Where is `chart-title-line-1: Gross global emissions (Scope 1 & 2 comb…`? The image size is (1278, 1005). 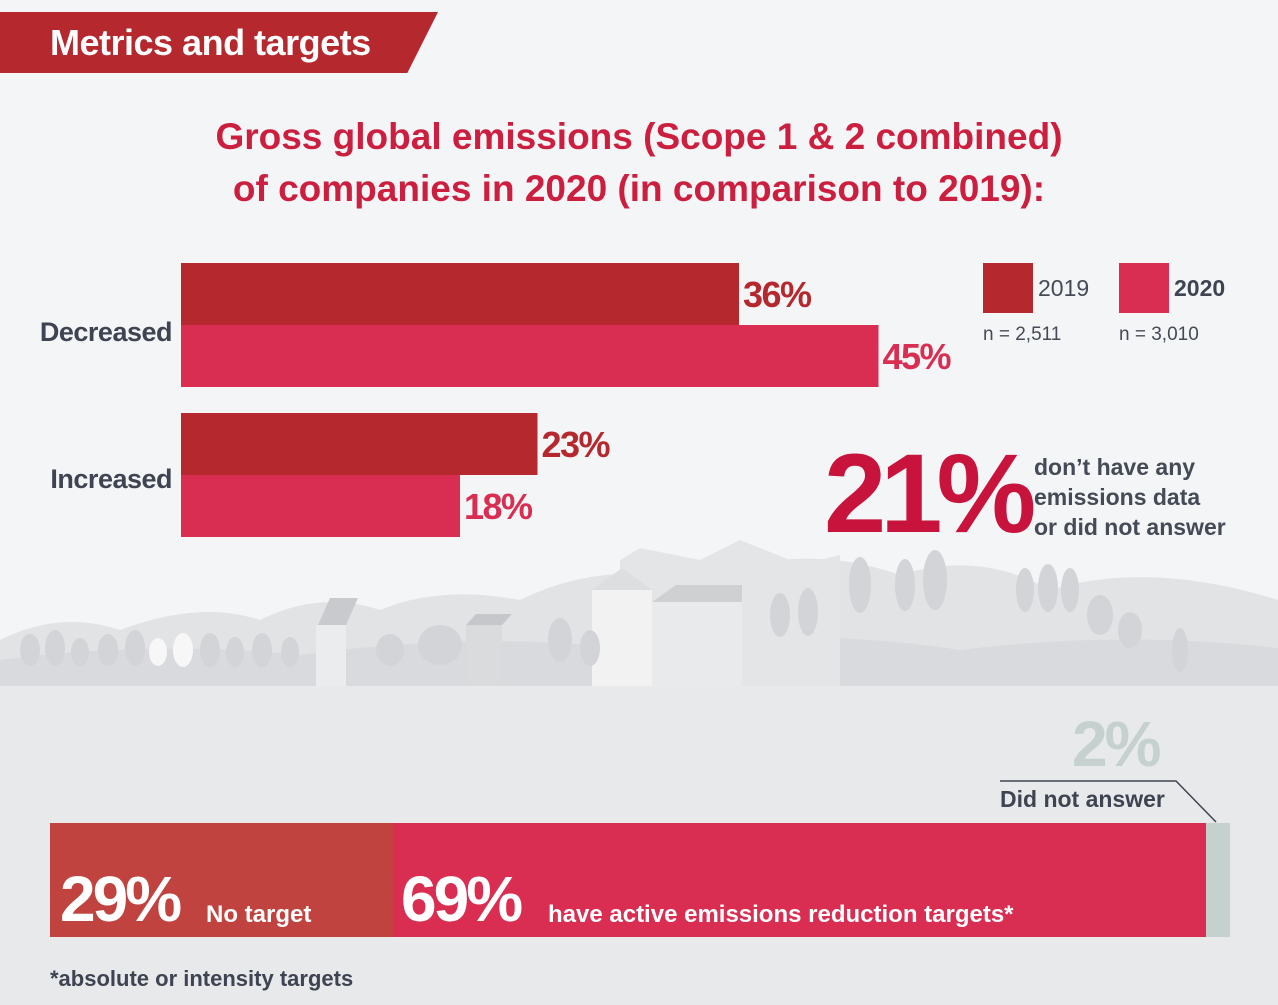 chart-title-line-1: Gross global emissions (Scope 1 & 2 comb… is located at coordinates (639, 136).